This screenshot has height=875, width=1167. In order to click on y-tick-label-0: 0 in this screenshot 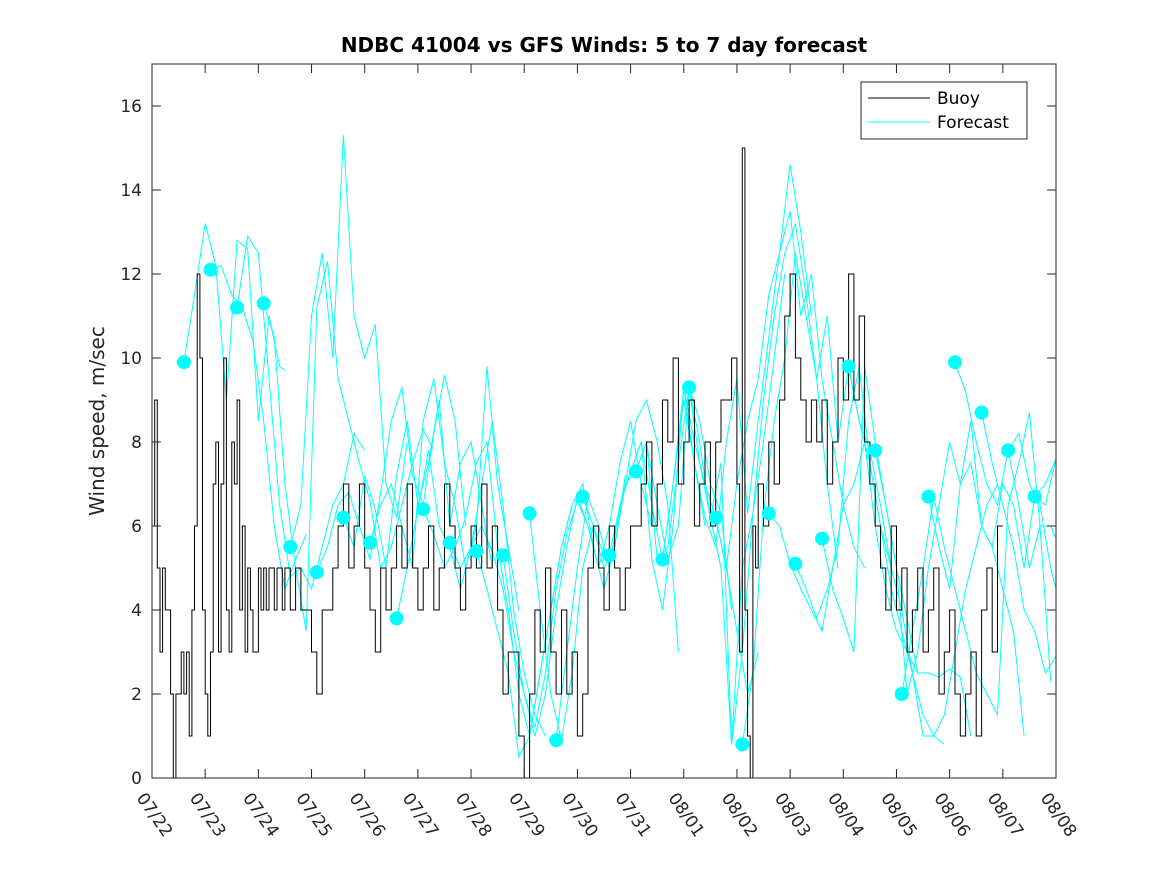, I will do `click(136, 779)`.